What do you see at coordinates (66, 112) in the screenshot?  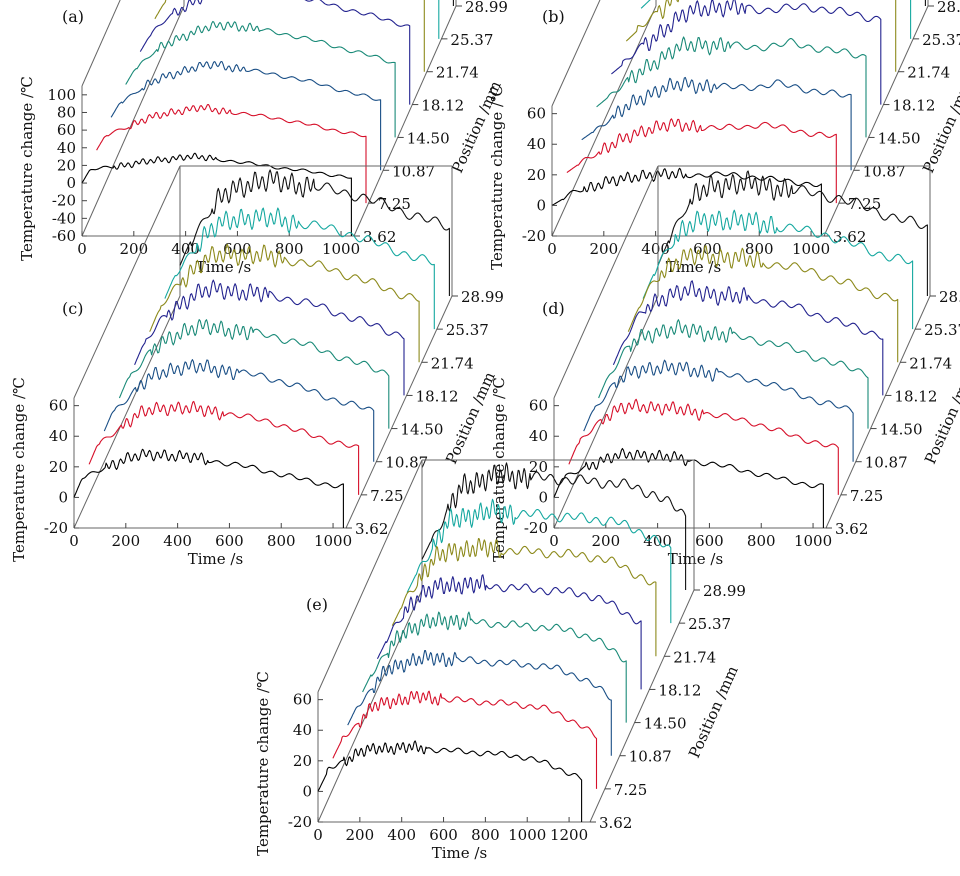 I see `y-tick-label: 80` at bounding box center [66, 112].